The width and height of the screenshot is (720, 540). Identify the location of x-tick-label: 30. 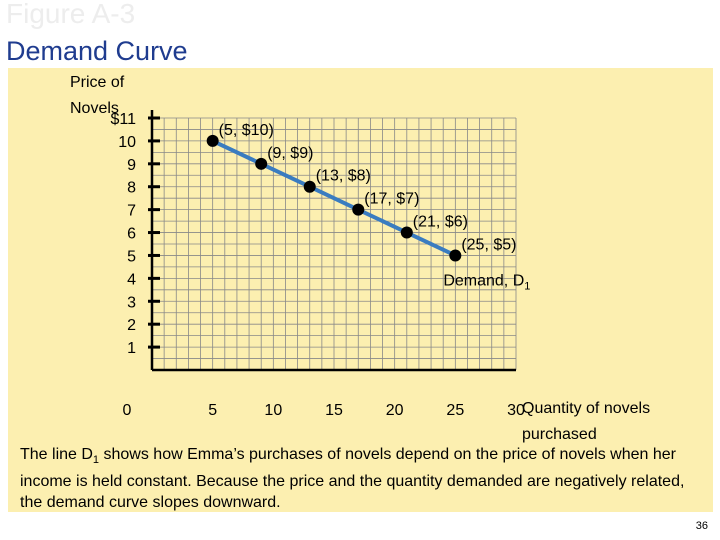
(516, 410).